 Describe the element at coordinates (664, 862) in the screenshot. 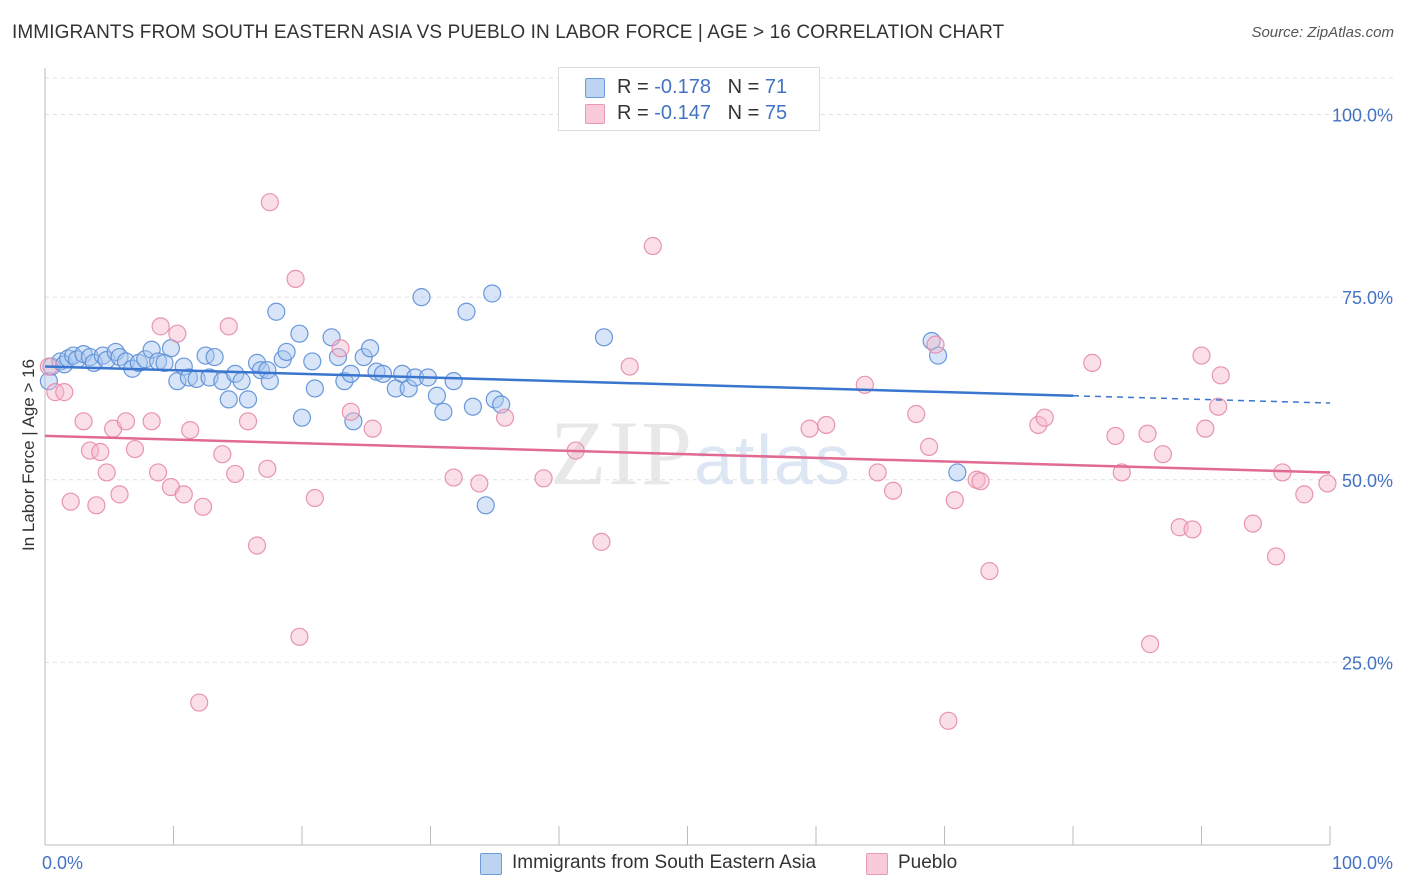

I see `bottom-legend-label-immigrants: Immigrants from South Eastern Asia` at that location.